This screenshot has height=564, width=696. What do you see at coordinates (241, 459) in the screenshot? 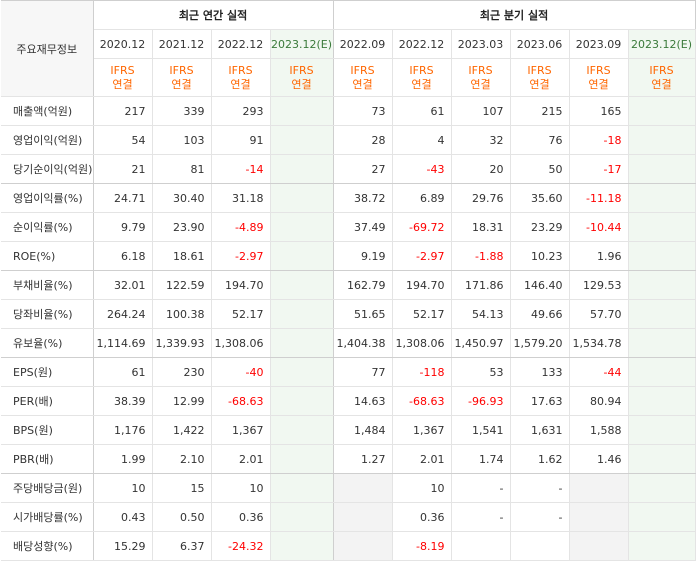
I see `data-cell: 2.01` at bounding box center [241, 459].